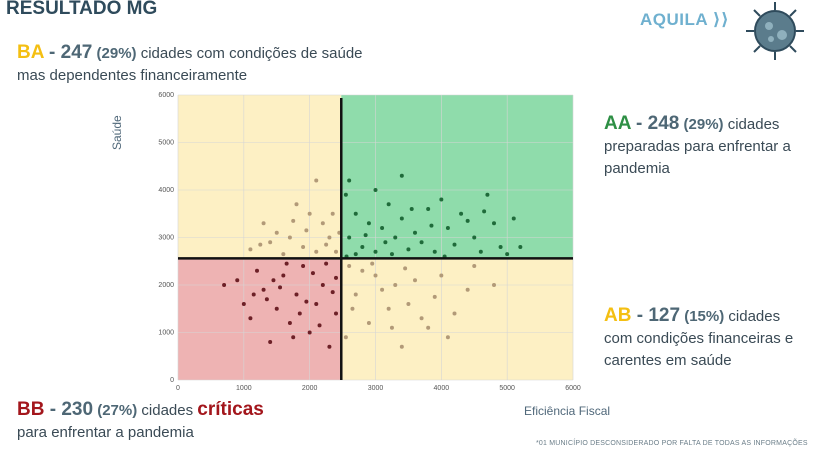 This screenshot has height=450, width=820. I want to click on x-tick-label: 0, so click(178, 388).